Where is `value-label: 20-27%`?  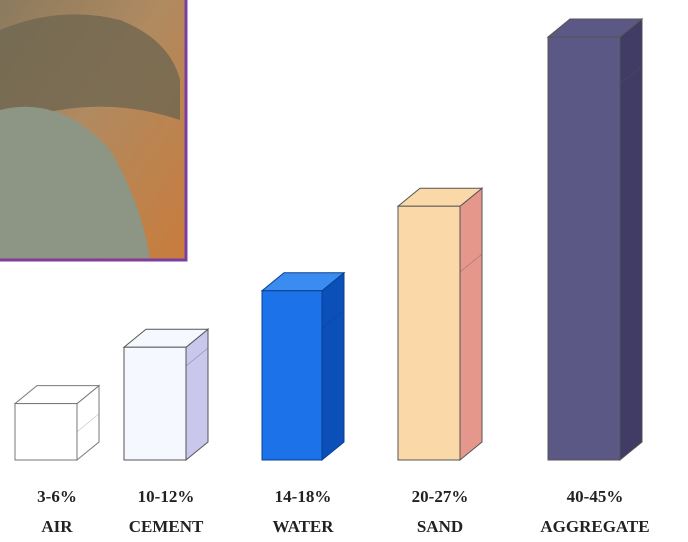
value-label: 20-27% is located at coordinates (440, 496).